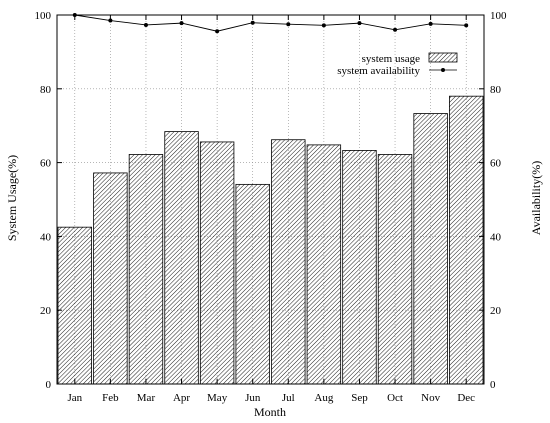  I want to click on y-tick-label: 20, so click(46, 311).